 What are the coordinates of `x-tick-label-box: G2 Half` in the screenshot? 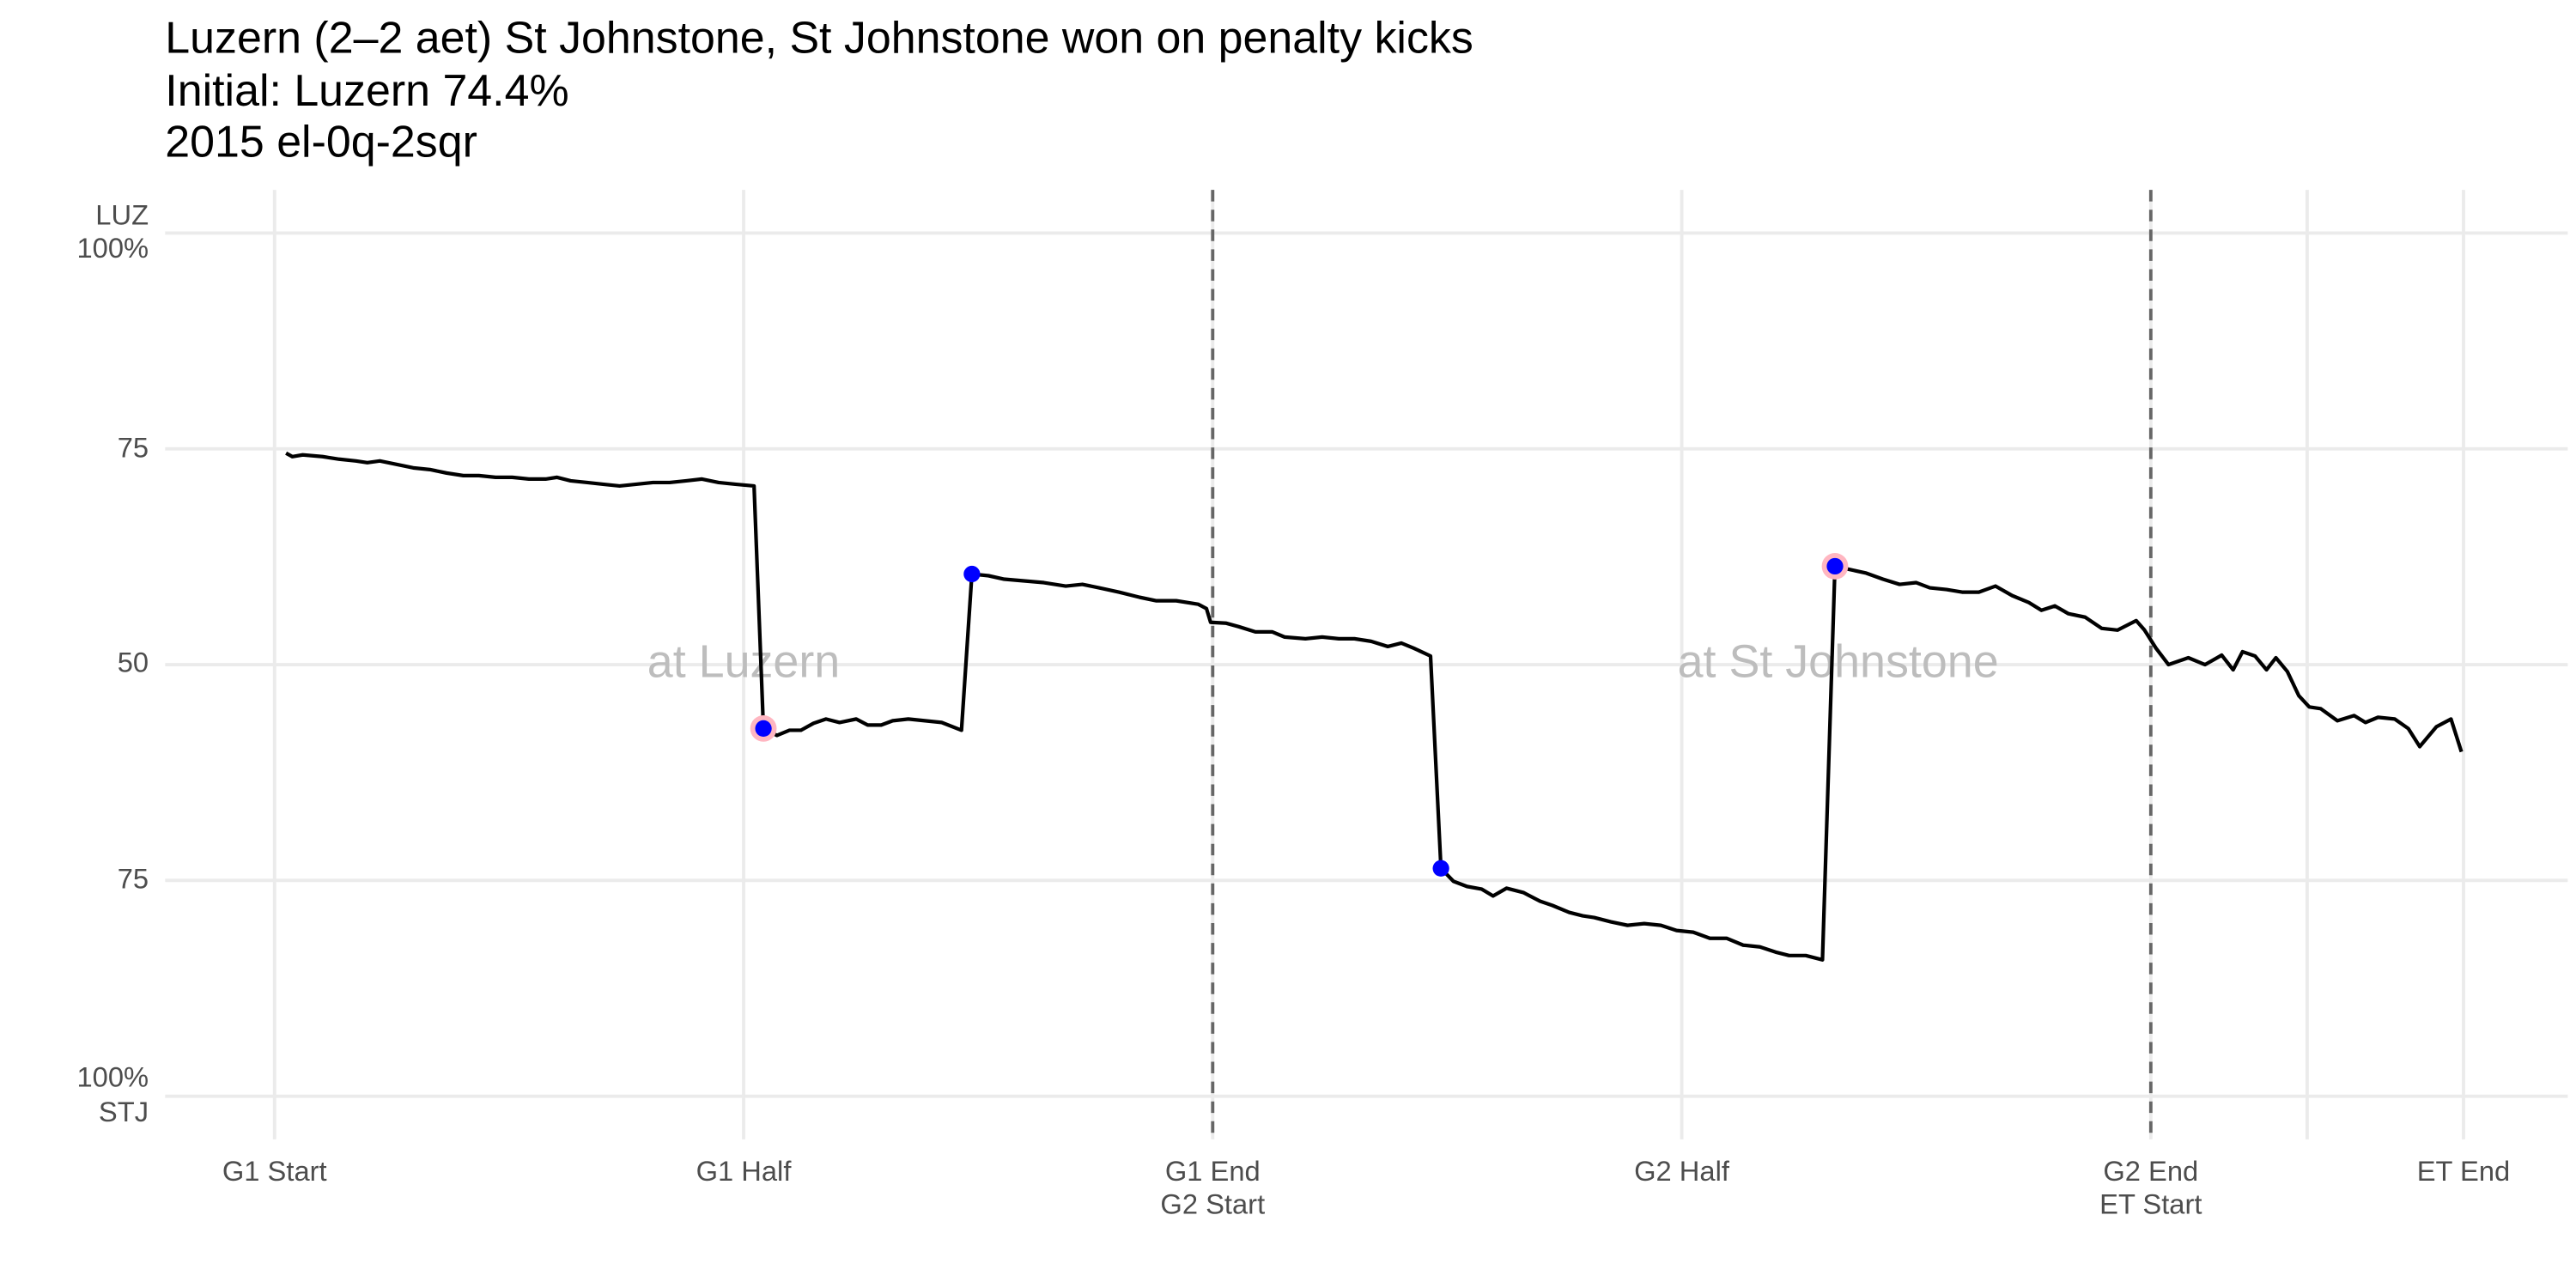 It's located at (1682, 1172).